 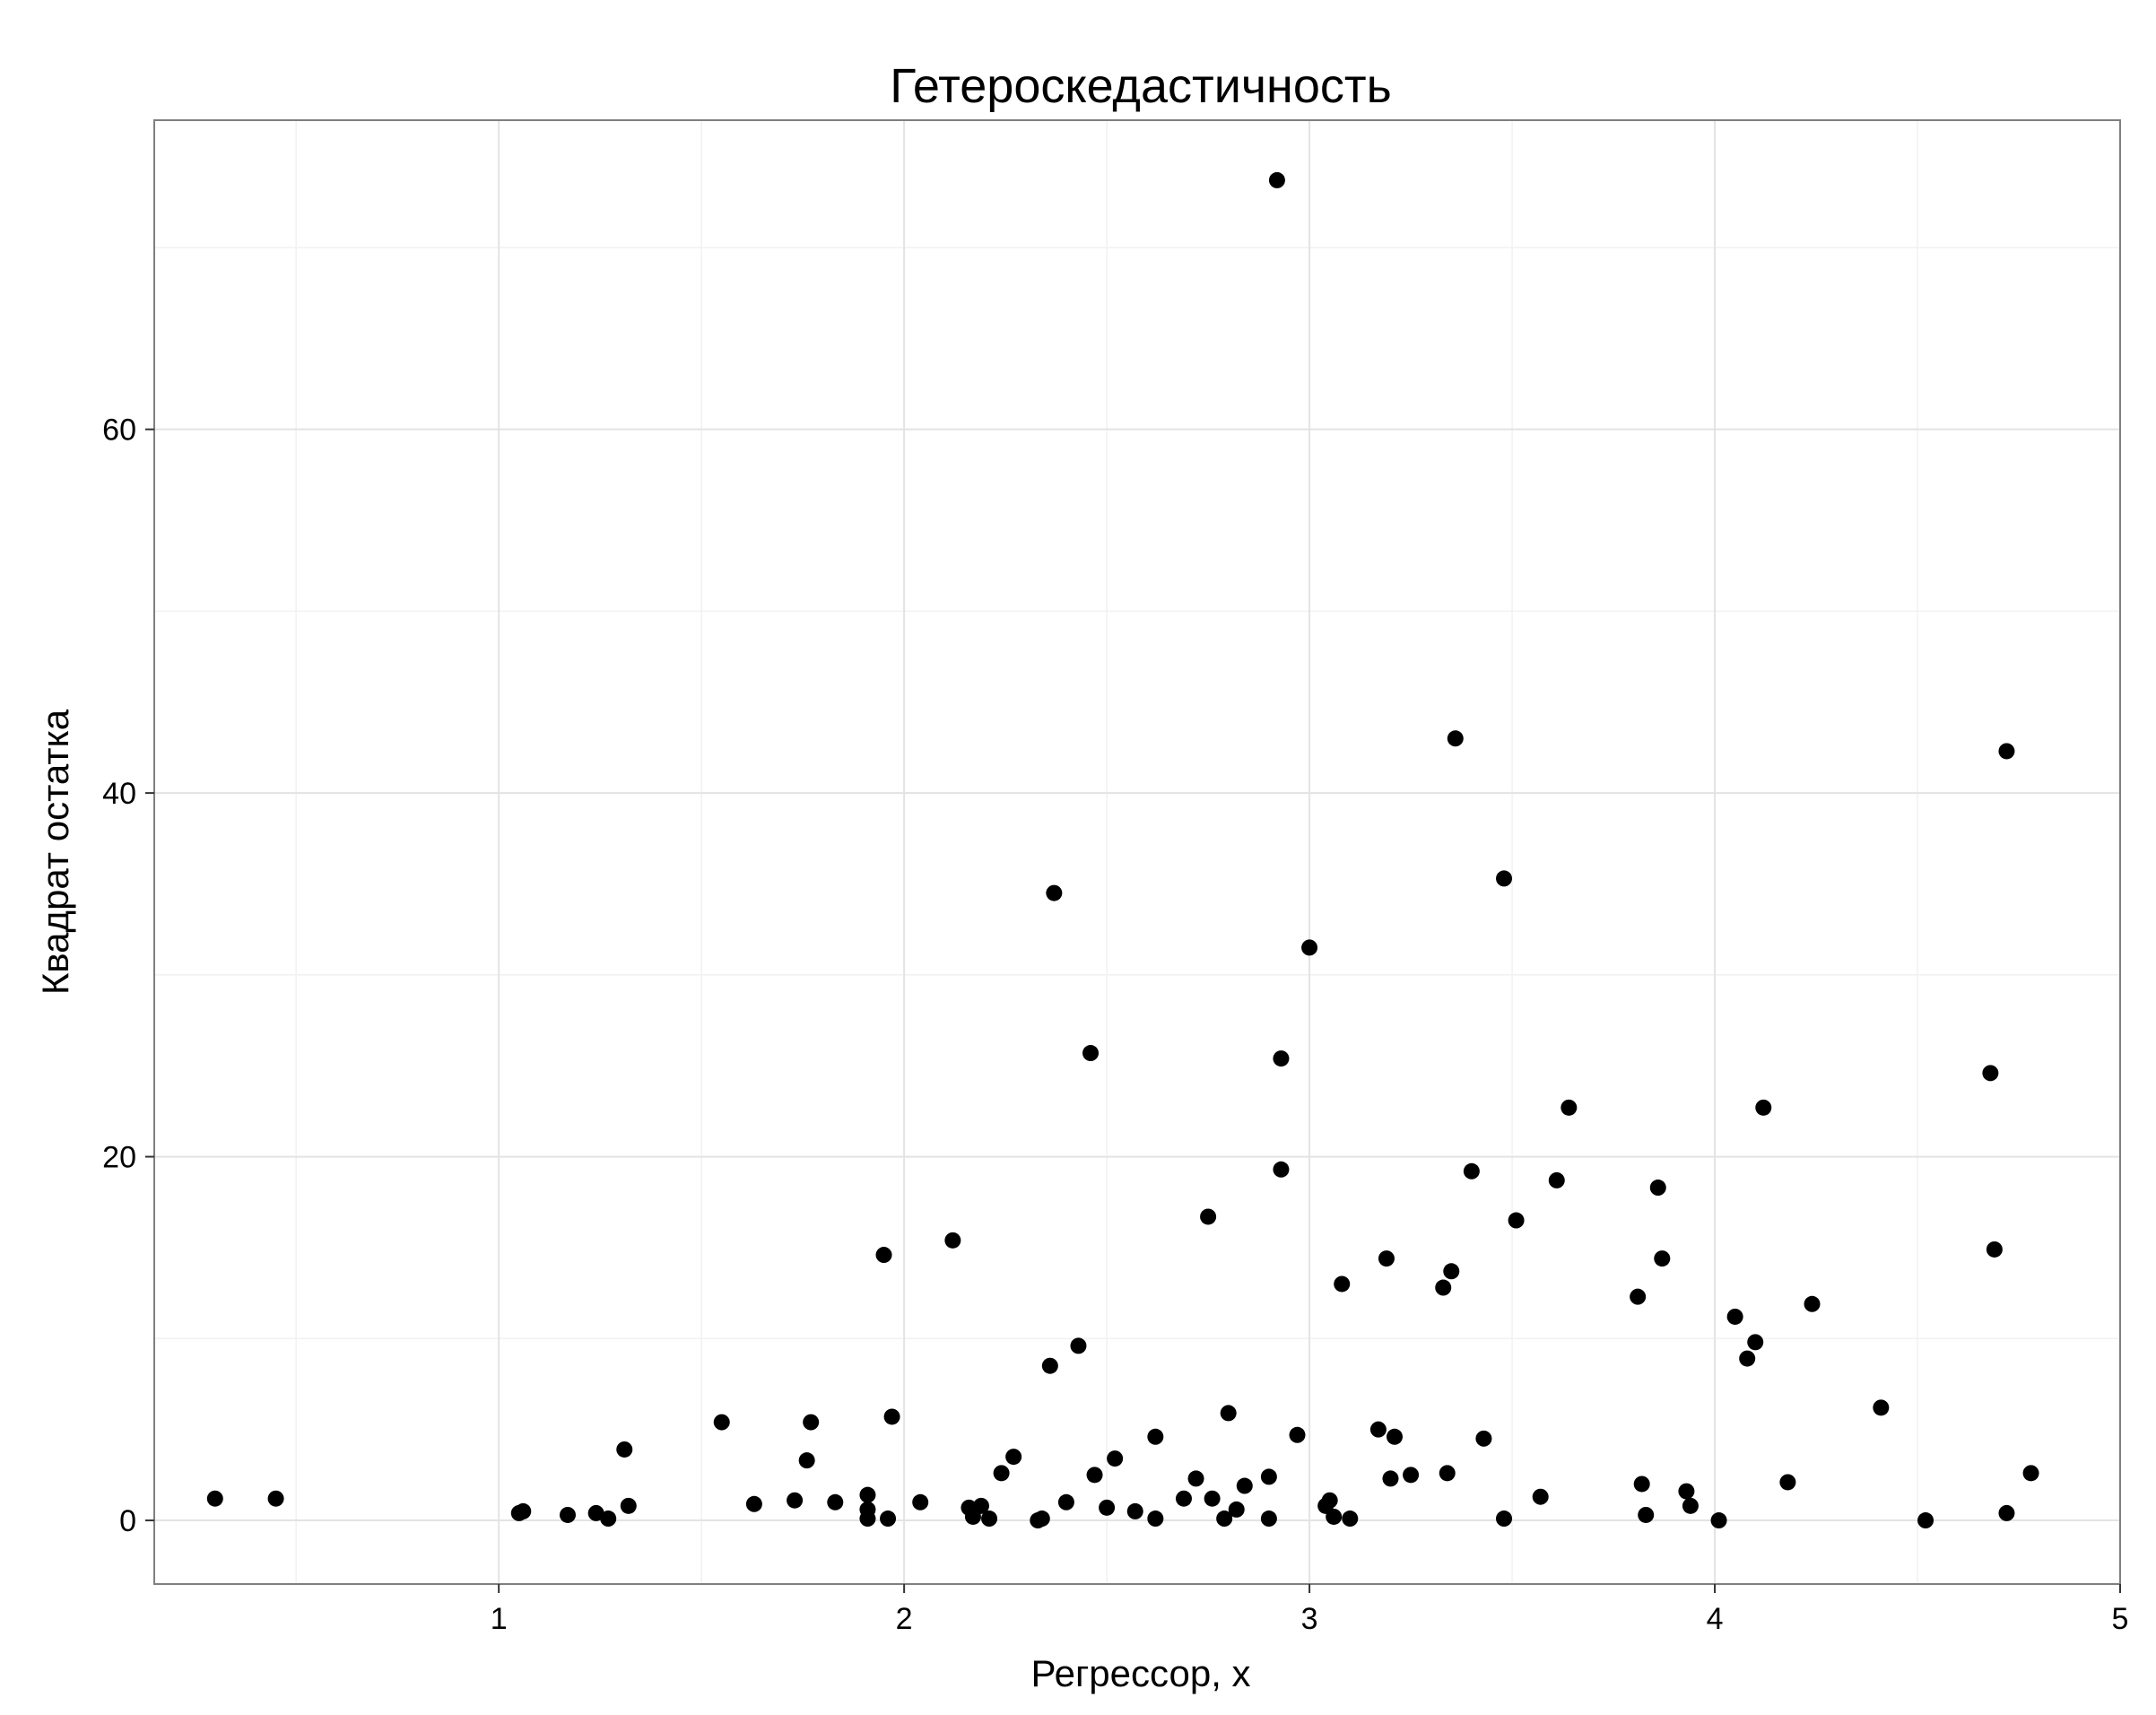 What do you see at coordinates (119, 431) in the screenshot?
I see `y-tick-label: 60` at bounding box center [119, 431].